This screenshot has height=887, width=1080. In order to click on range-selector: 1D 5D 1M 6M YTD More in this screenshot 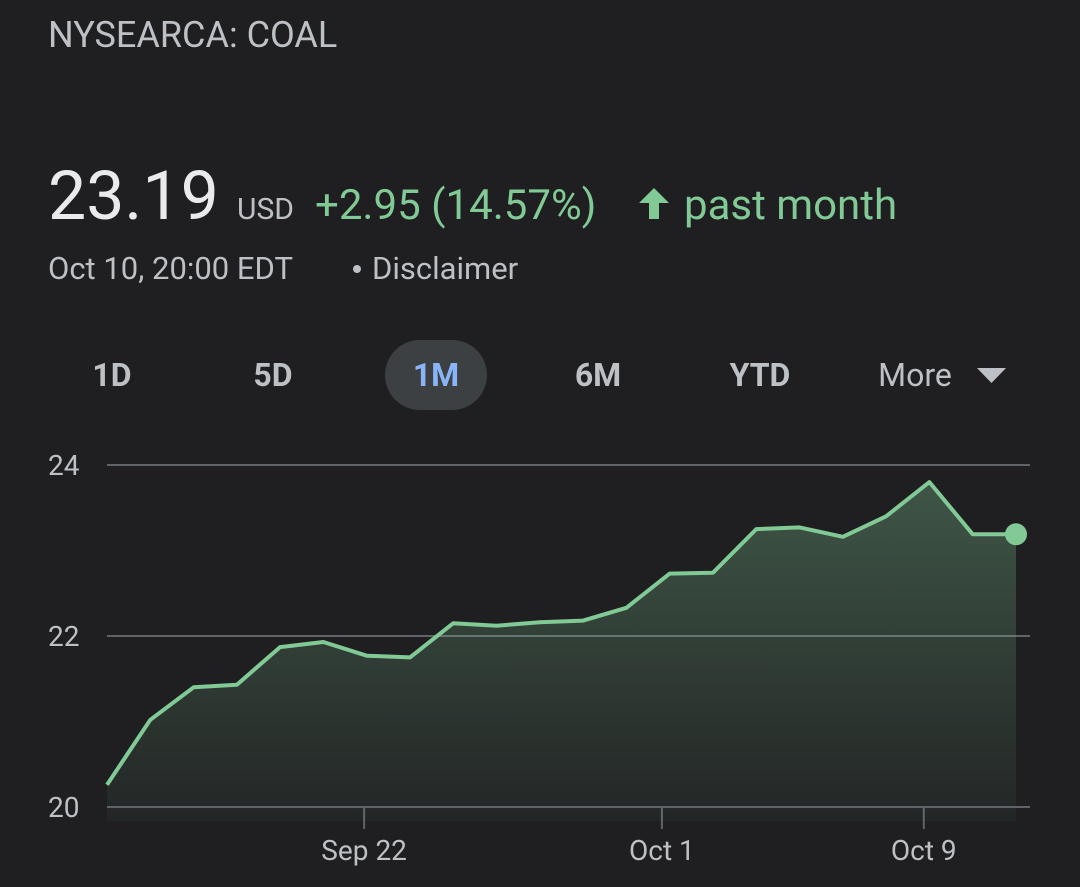, I will do `click(549, 375)`.